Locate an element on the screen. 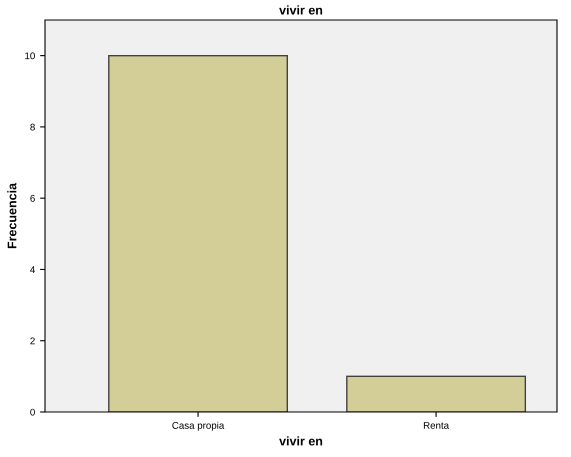 The width and height of the screenshot is (571, 457). y-tick-label: 6 is located at coordinates (32, 198).